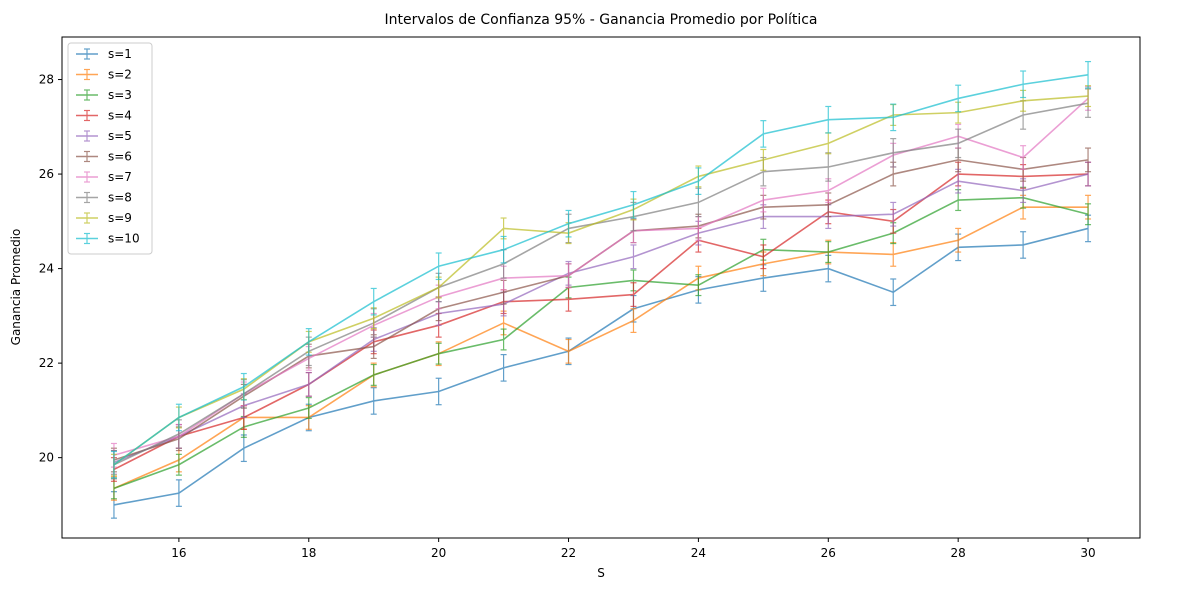 Image resolution: width=1189 pixels, height=590 pixels. What do you see at coordinates (124, 239) in the screenshot?
I see `legend-label: s=10` at bounding box center [124, 239].